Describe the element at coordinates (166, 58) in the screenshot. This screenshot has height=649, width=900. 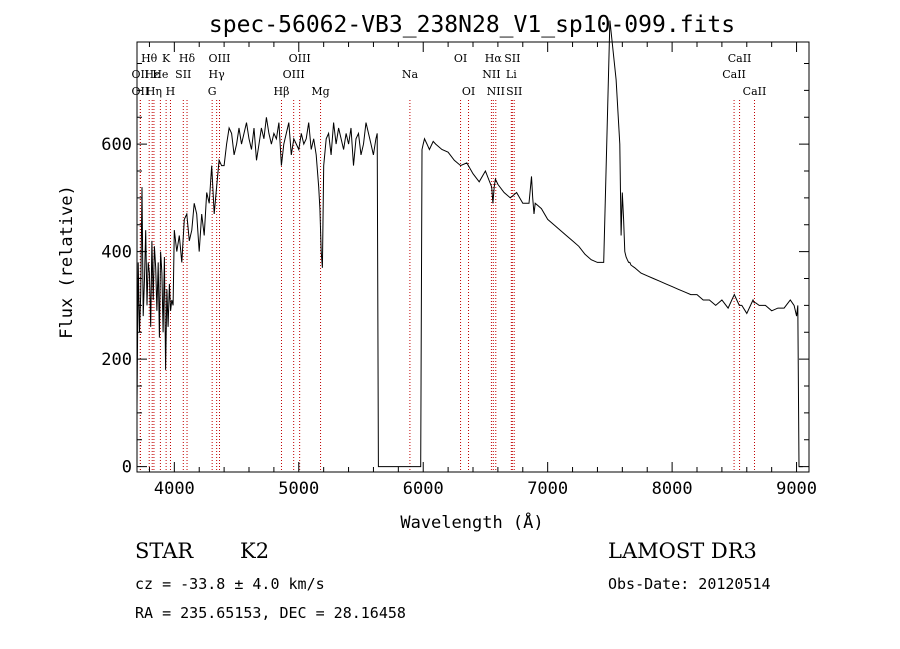
I see `line-marker-label-5: K` at that location.